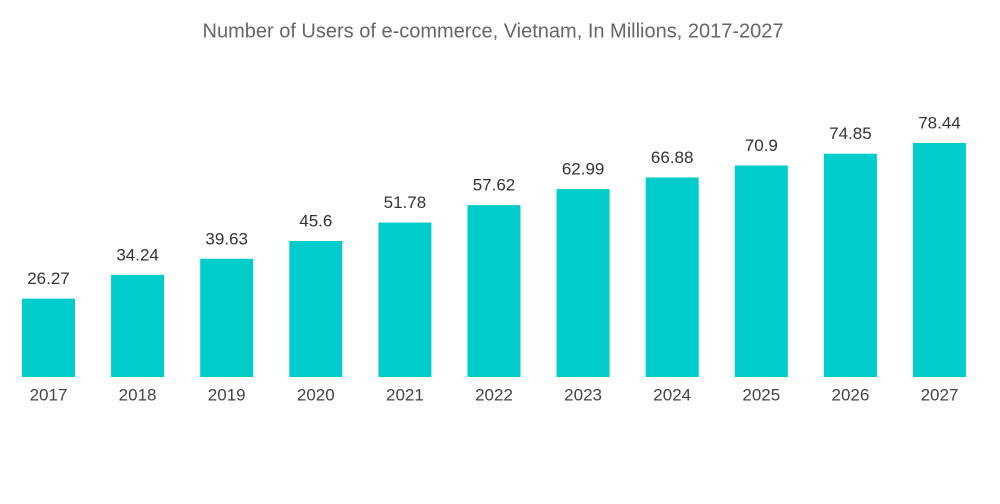 This screenshot has height=504, width=1000. What do you see at coordinates (494, 394) in the screenshot?
I see `x-tick-label: 2022` at bounding box center [494, 394].